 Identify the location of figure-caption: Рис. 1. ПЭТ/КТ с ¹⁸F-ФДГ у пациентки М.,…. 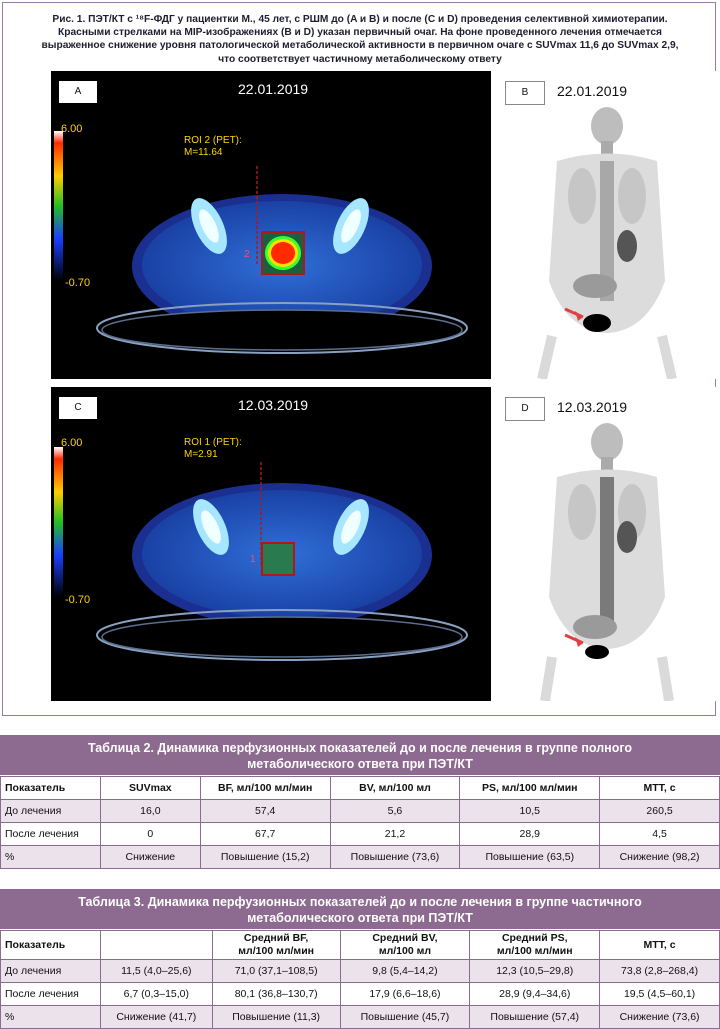
(360, 39).